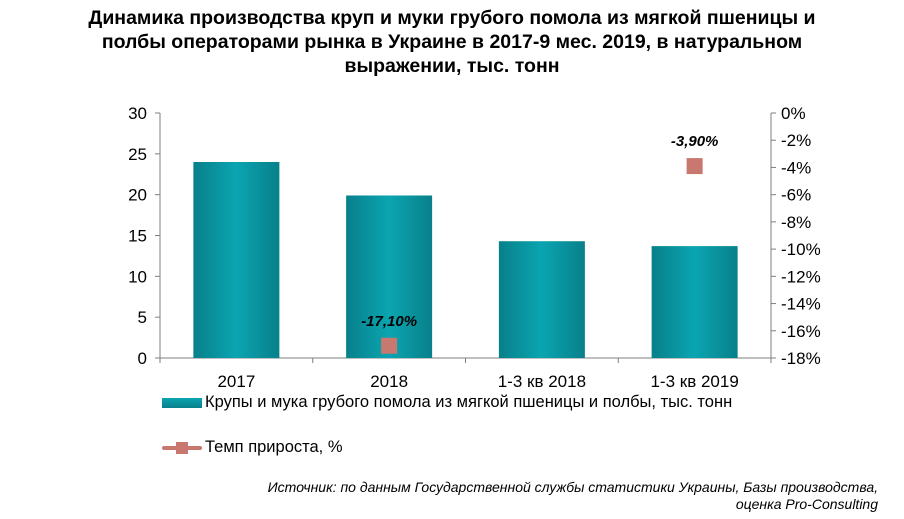 The image size is (904, 519). Describe the element at coordinates (796, 140) in the screenshot. I see `right-tick-label: -2%` at that location.